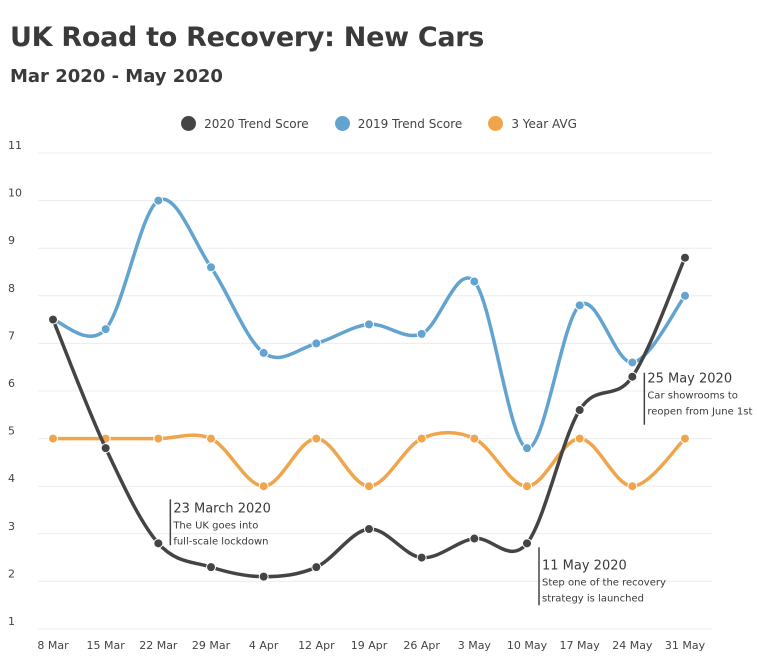  Describe the element at coordinates (342, 123) in the screenshot. I see `legend-swatch-2019` at that location.